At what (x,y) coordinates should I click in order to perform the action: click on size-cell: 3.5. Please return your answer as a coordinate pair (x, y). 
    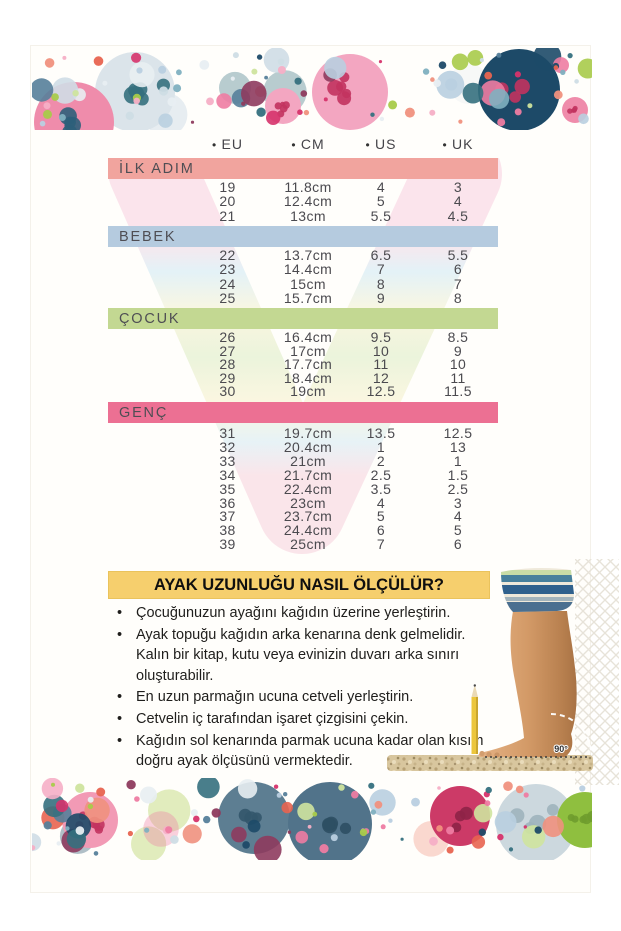
    Looking at the image, I should click on (381, 488).